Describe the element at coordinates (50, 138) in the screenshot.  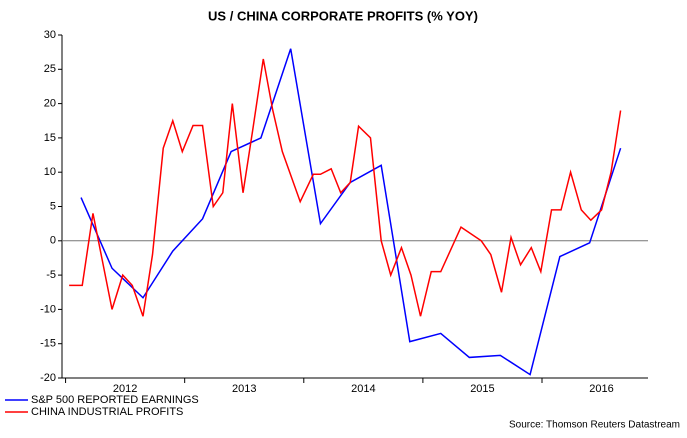
I see `y-tick-label: 15` at that location.